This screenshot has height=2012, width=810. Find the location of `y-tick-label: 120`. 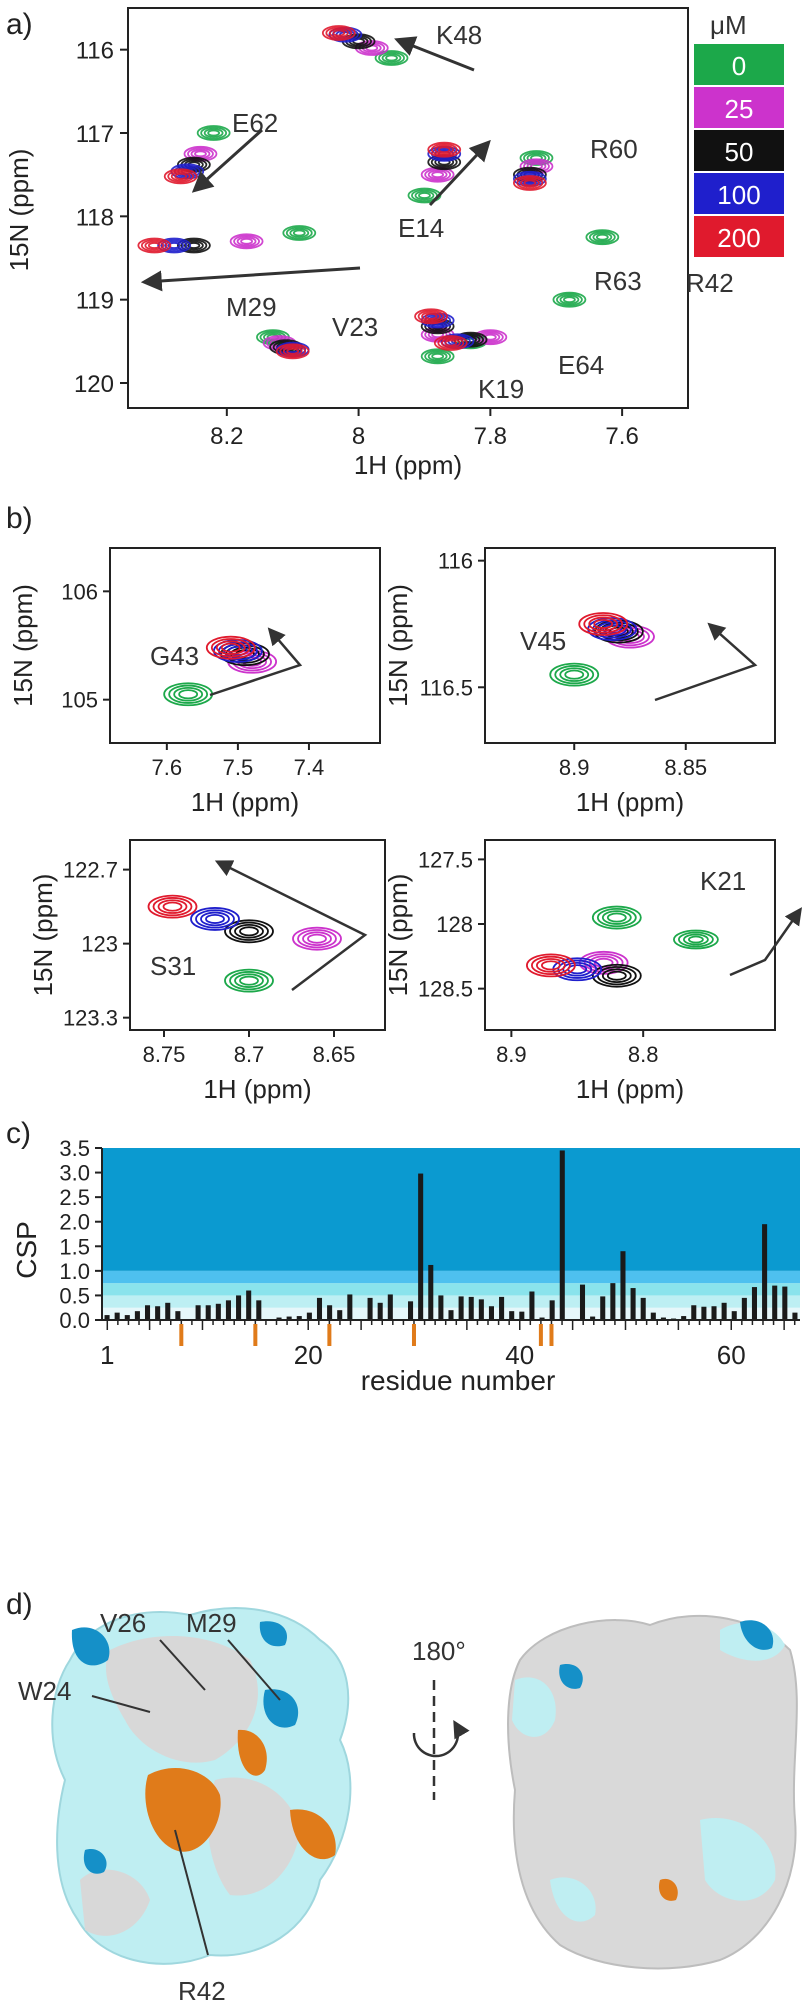

y-tick-label: 120 is located at coordinates (94, 384).